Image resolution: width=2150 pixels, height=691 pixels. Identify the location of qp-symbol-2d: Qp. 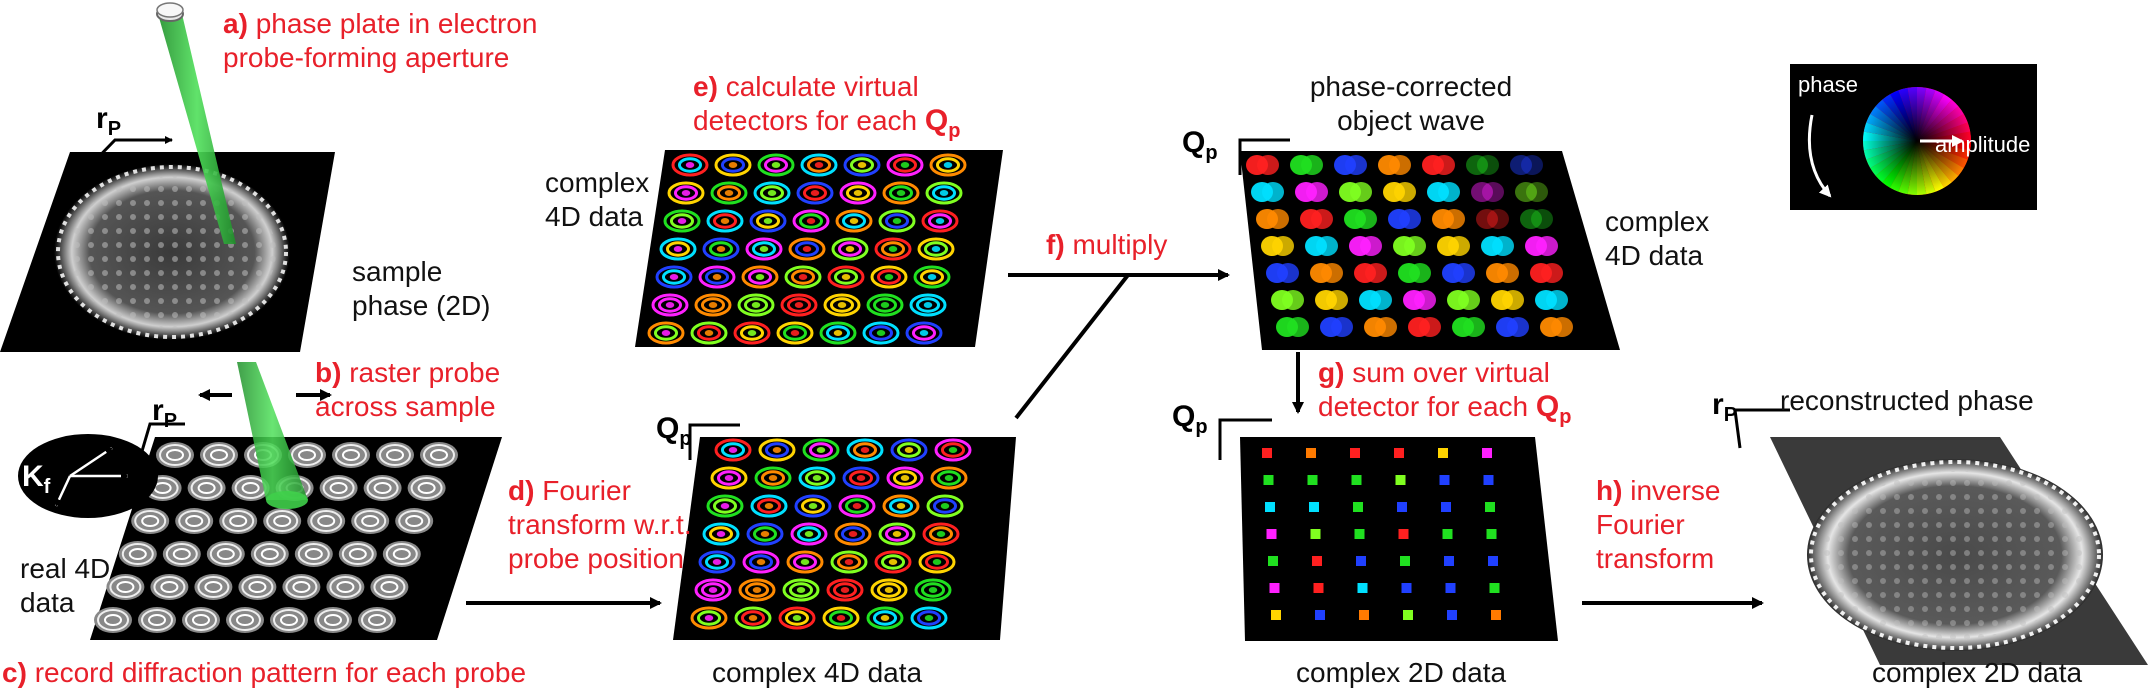
(1190, 419).